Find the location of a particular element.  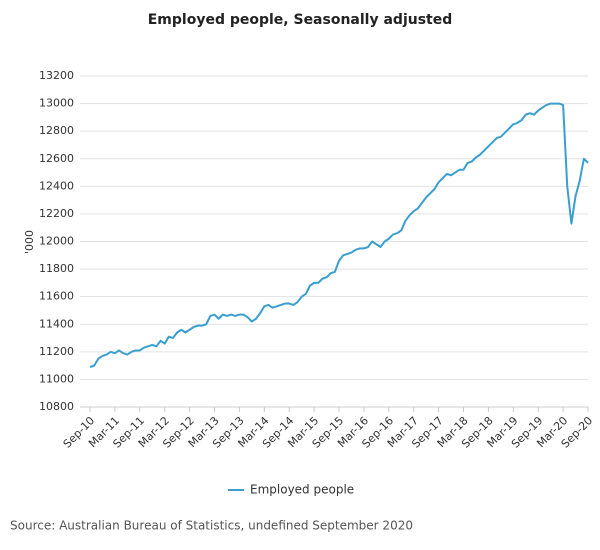

y-tick-label: 12400 is located at coordinates (56, 185).